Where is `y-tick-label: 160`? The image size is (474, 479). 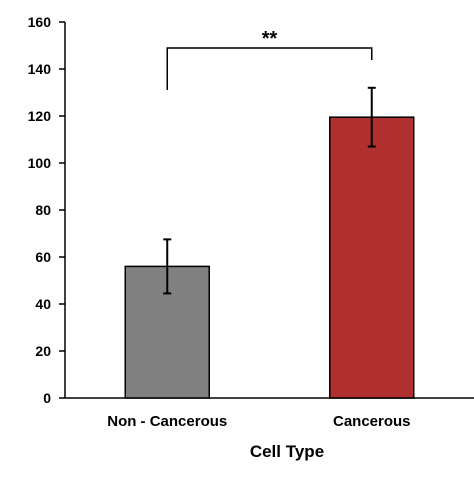
y-tick-label: 160 is located at coordinates (40, 22).